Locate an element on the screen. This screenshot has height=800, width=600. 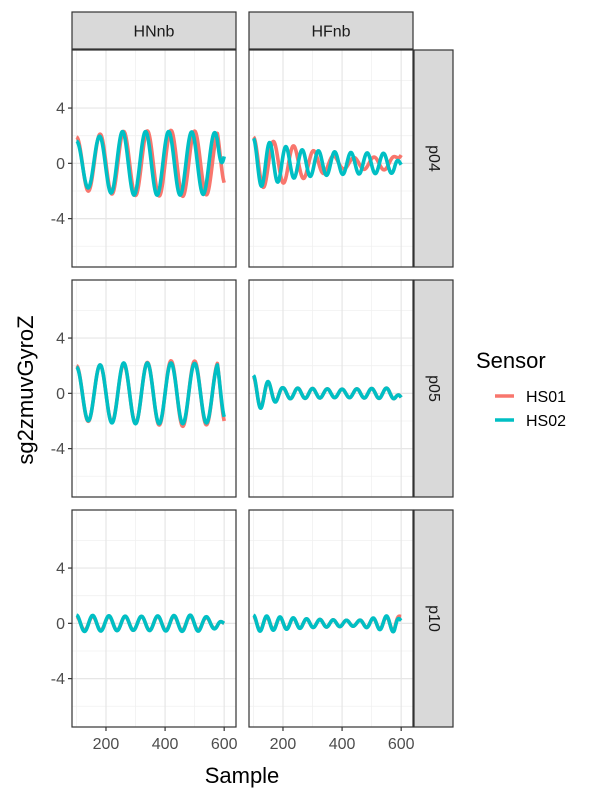
panel-p05-HNnb is located at coordinates (154, 388).